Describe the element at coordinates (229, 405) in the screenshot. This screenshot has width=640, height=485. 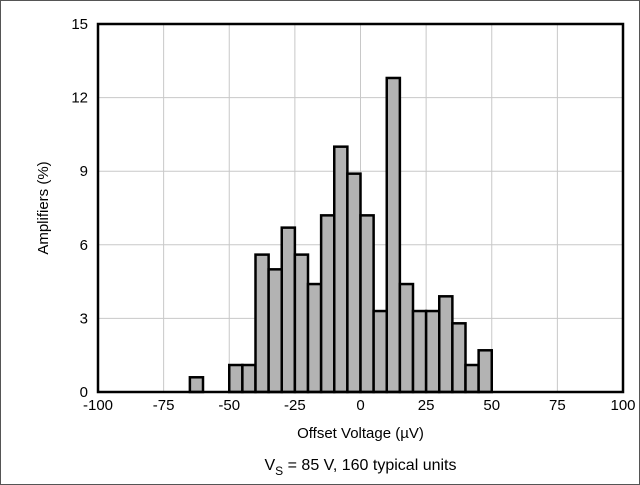
I see `x-tick-label-2: -50` at that location.